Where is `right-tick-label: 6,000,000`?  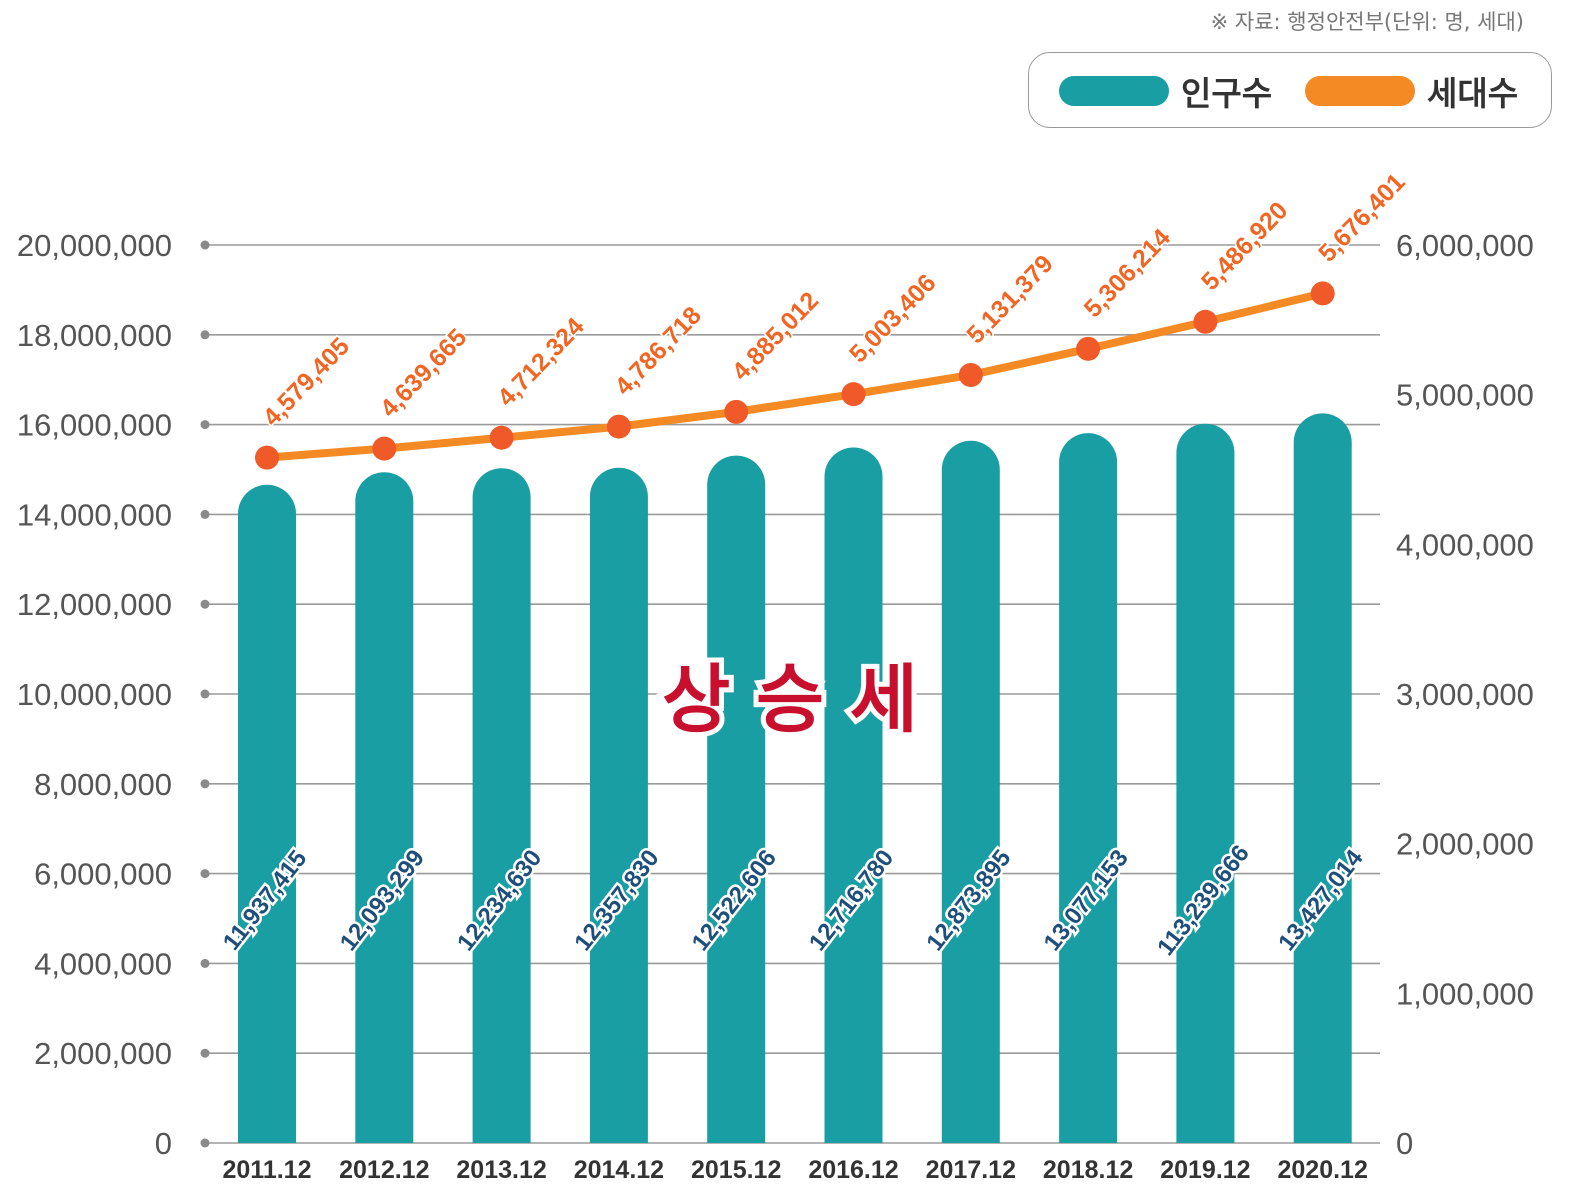
right-tick-label: 6,000,000 is located at coordinates (1465, 245).